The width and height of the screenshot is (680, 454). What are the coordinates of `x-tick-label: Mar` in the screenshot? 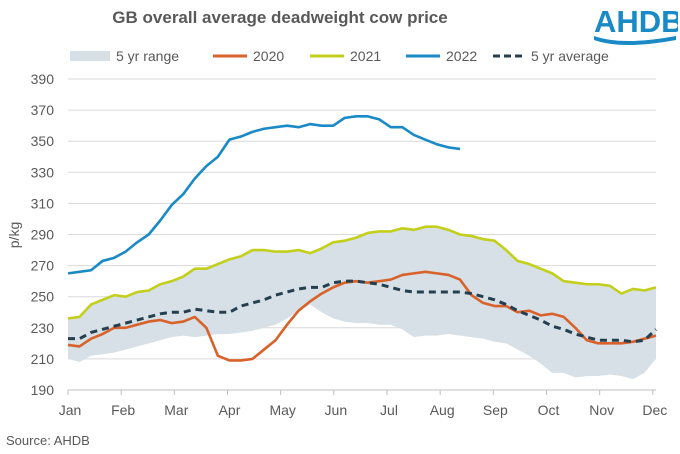 It's located at (176, 410).